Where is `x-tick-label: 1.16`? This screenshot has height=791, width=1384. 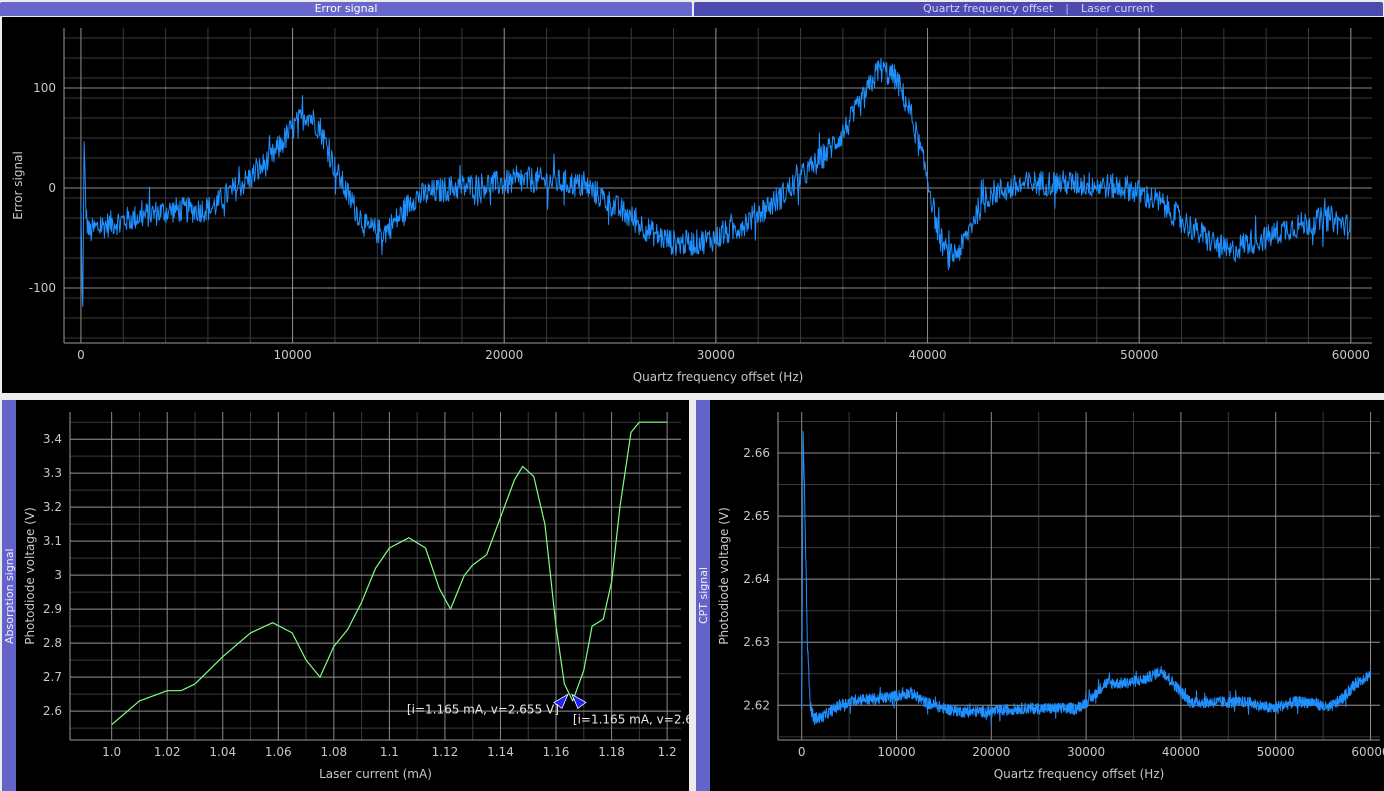 x-tick-label: 1.16 is located at coordinates (556, 752).